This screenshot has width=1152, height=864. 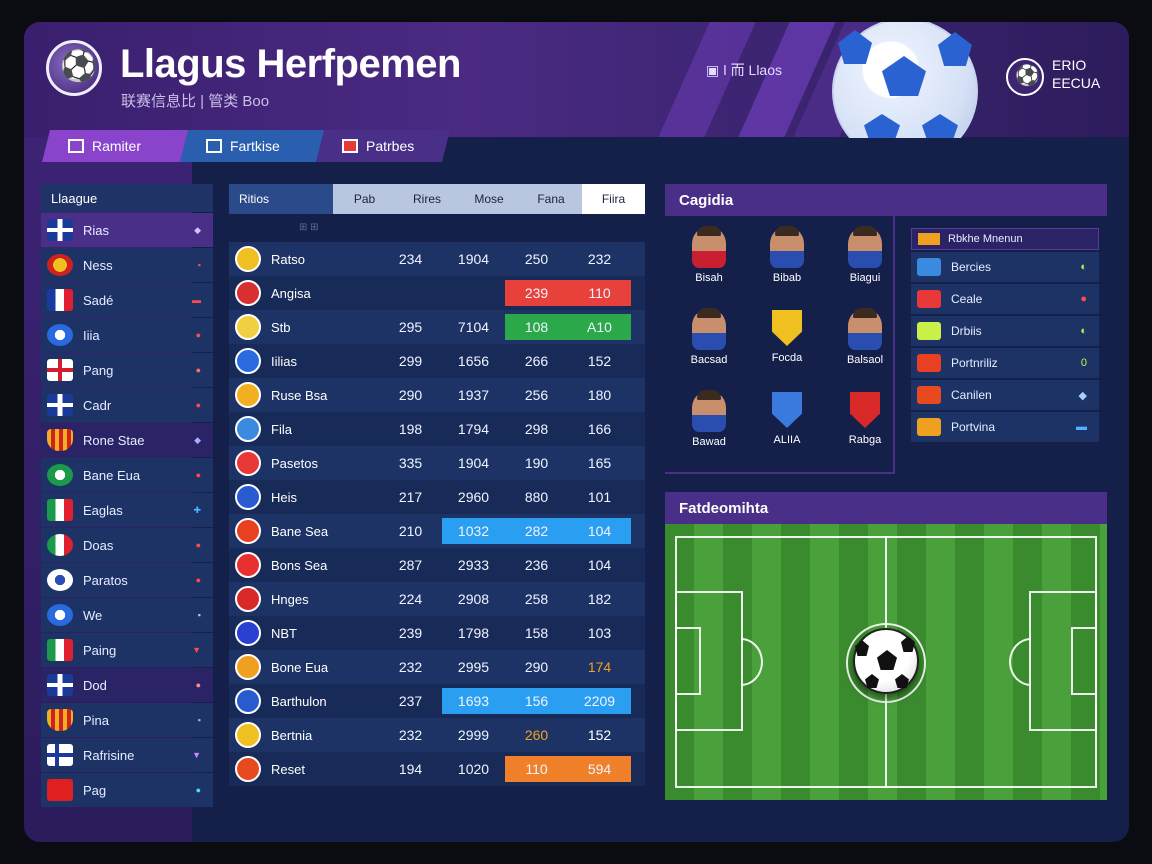 I want to click on league-item: Cadr ●, so click(x=127, y=405).